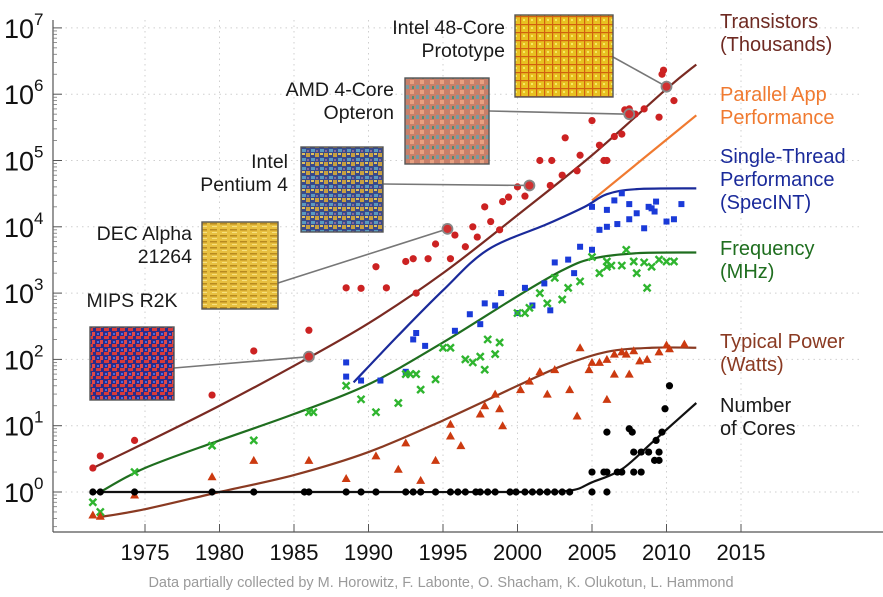 This screenshot has width=883, height=597. What do you see at coordinates (340, 101) in the screenshot?
I see `chip-label: AMD 4-Core Opteron` at bounding box center [340, 101].